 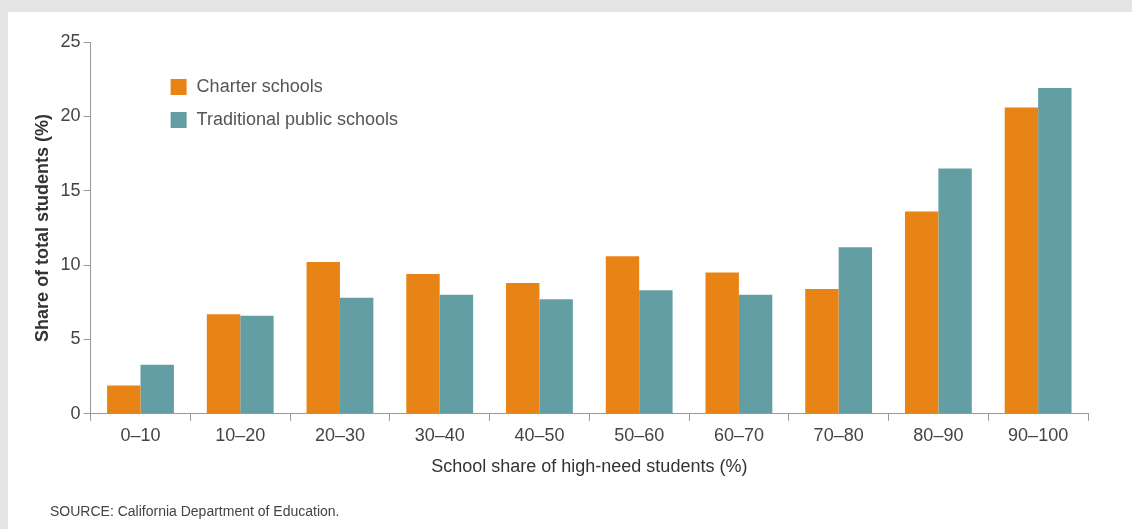 I want to click on x-tick-label: 30–40, so click(x=439, y=434).